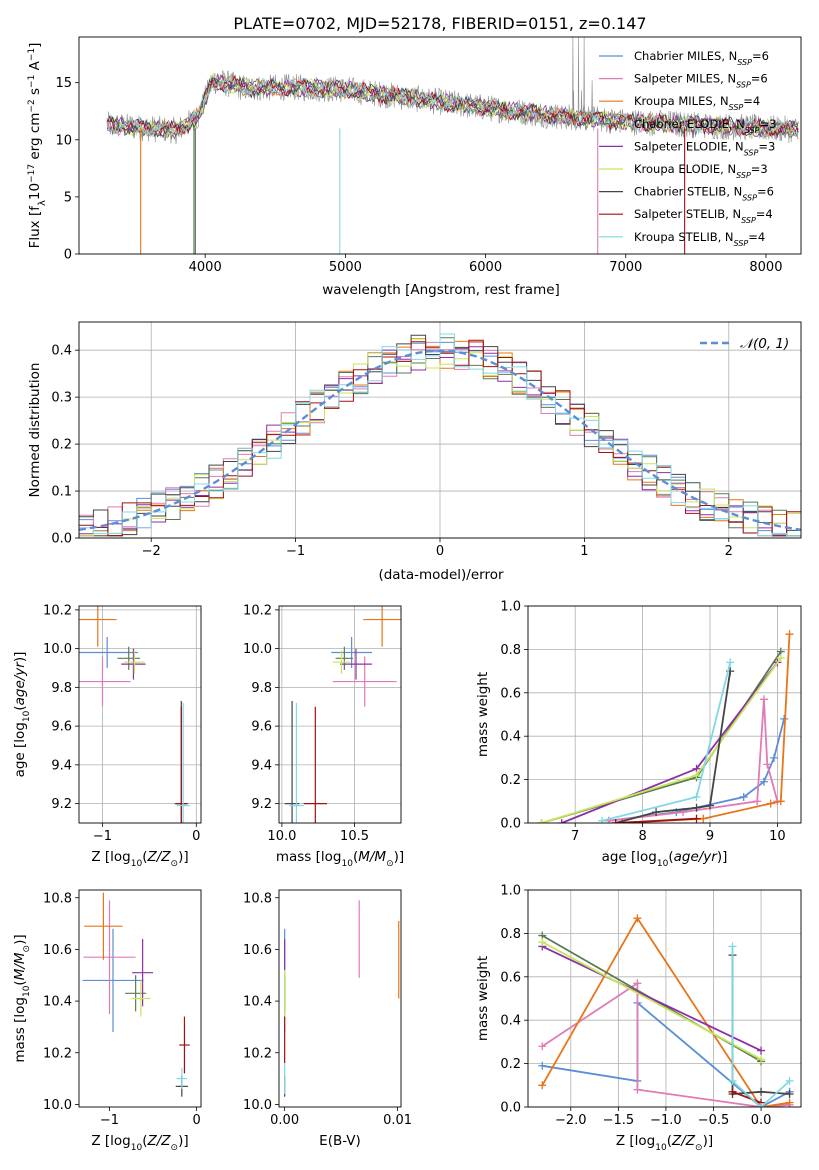 The width and height of the screenshot is (819, 1170). What do you see at coordinates (571, 1120) in the screenshot?
I see `weight_vs_Z-xtick-label: −2.0` at bounding box center [571, 1120].